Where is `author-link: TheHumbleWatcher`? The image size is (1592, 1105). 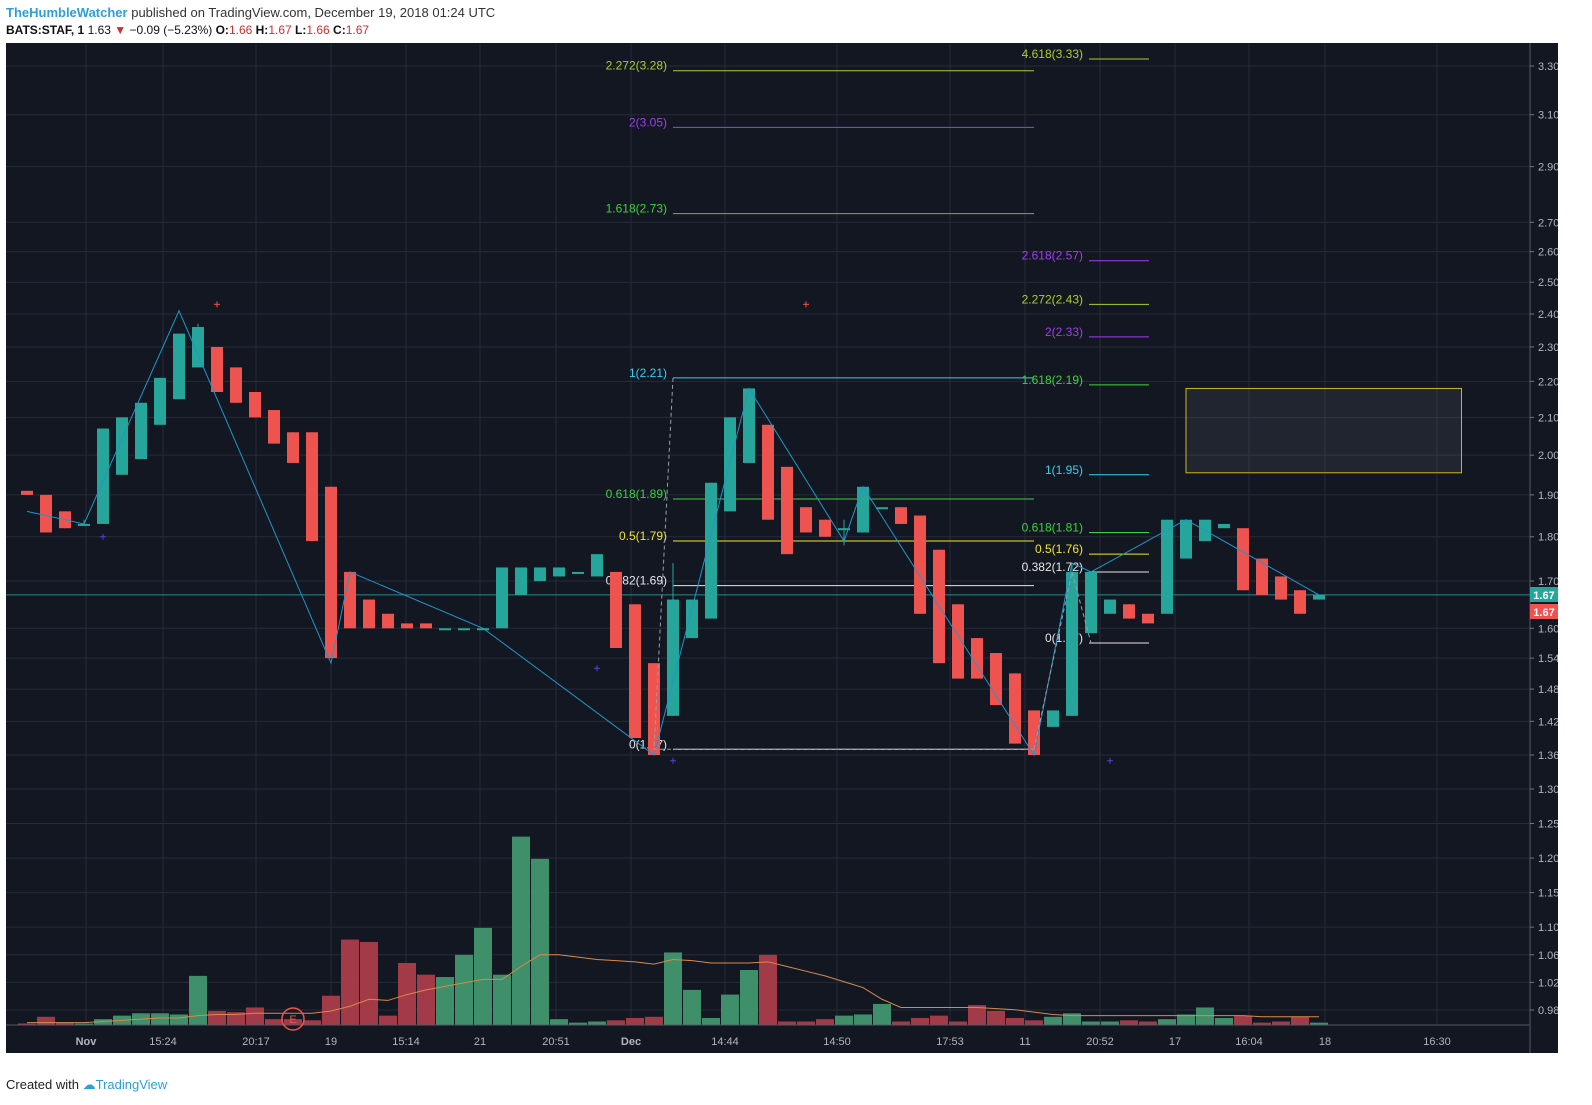
author-link: TheHumbleWatcher is located at coordinates (67, 12).